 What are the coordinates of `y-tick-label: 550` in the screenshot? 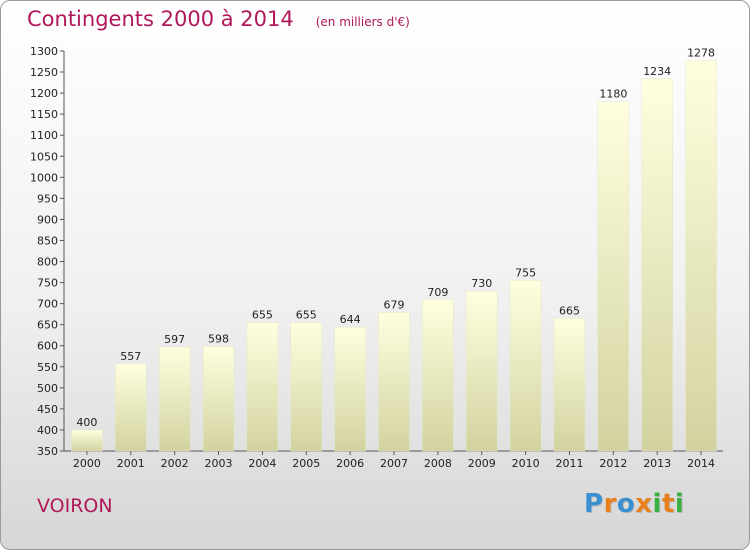 It's located at (47, 367).